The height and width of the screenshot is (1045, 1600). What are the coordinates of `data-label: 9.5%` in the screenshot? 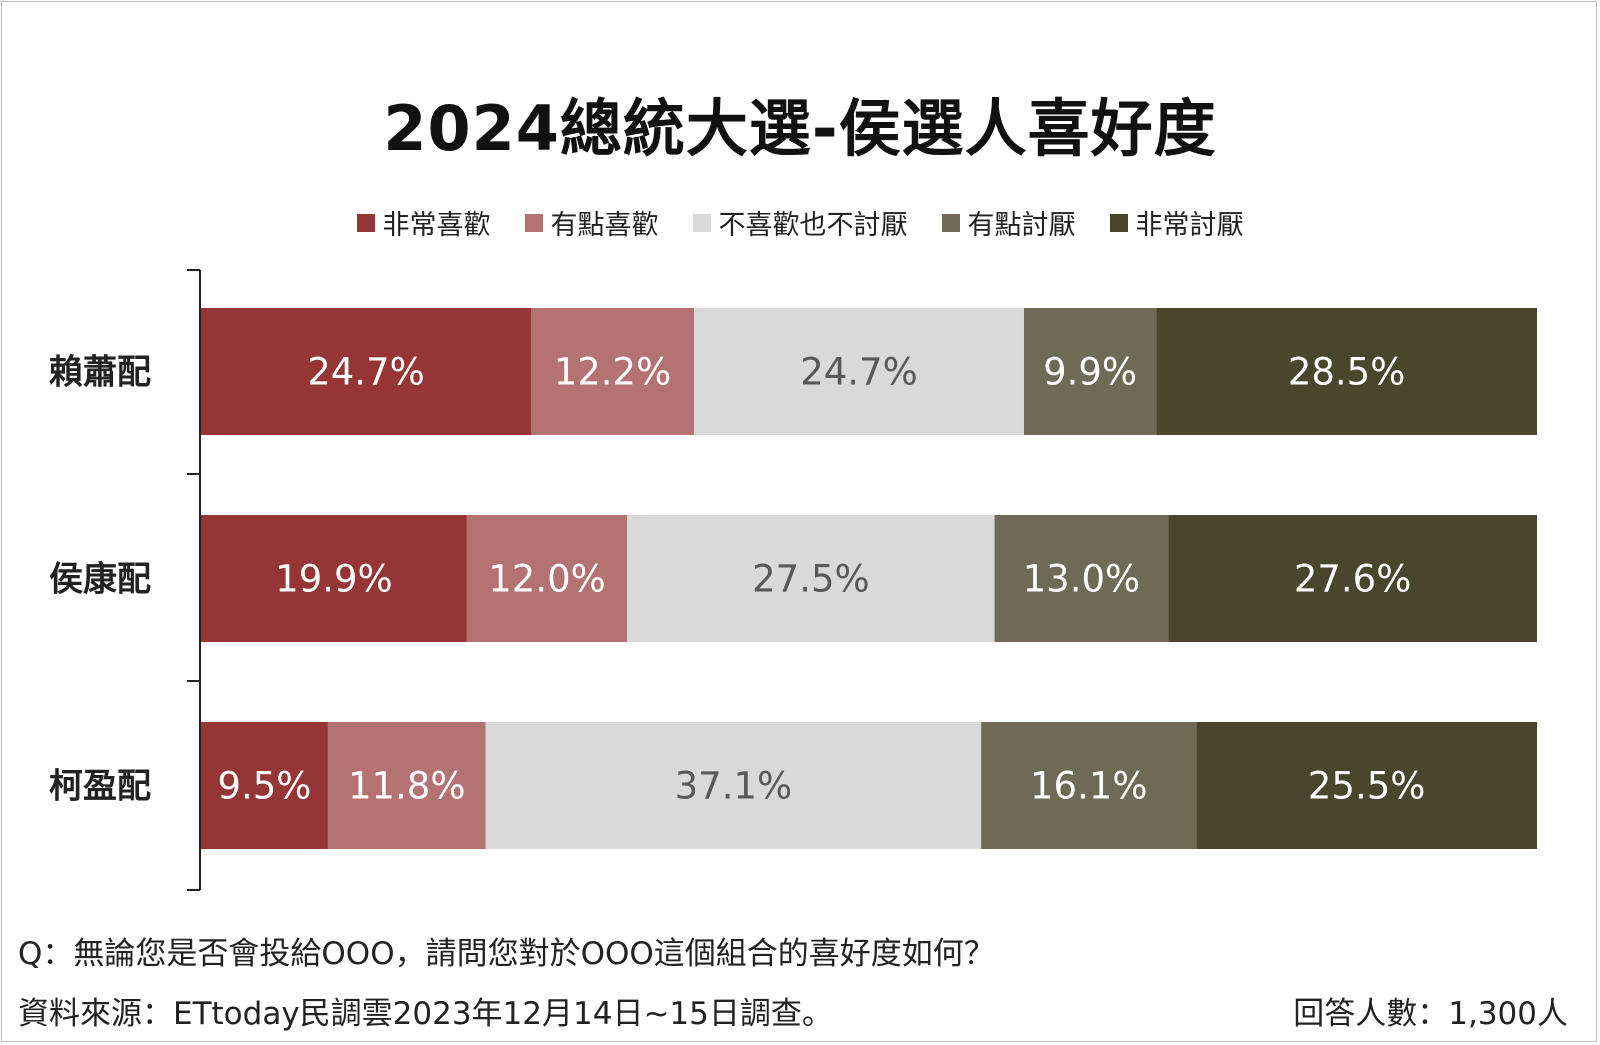 It's located at (264, 786).